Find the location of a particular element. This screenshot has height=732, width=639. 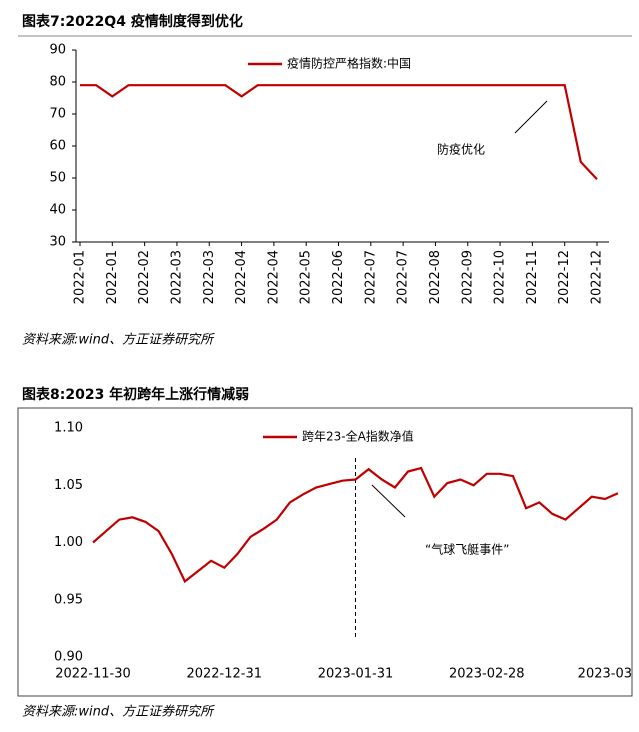

y-tick-label: 1.05 is located at coordinates (68, 485).